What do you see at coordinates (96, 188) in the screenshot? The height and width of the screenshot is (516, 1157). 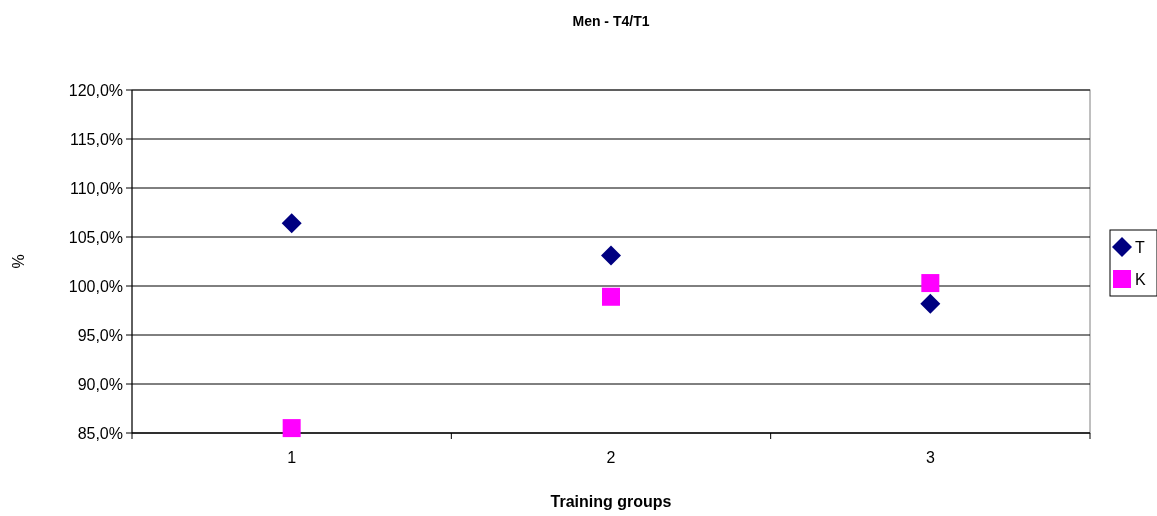 I see `y-tick-label: 110,0%` at bounding box center [96, 188].